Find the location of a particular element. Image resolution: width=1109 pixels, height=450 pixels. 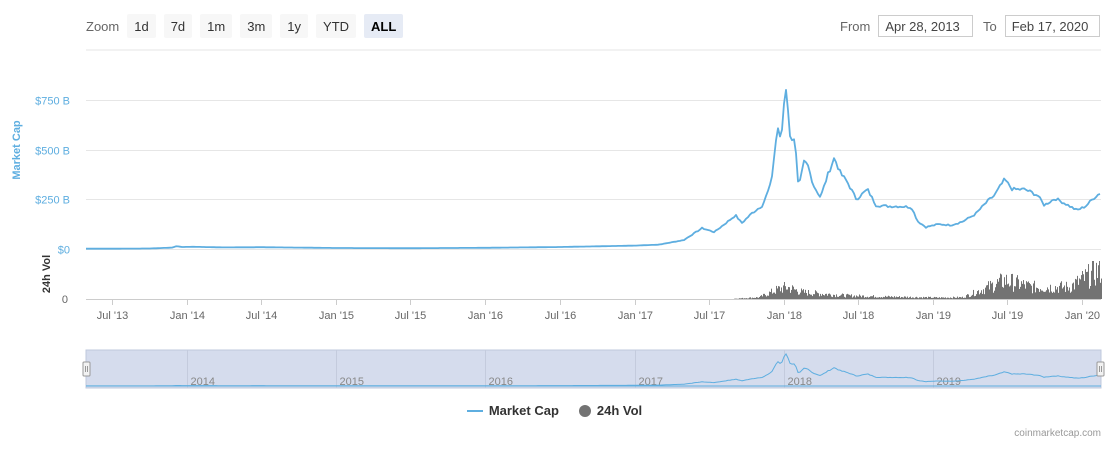

navigator: 2014 2015 2016 2017 2018 2019 is located at coordinates (593, 369).